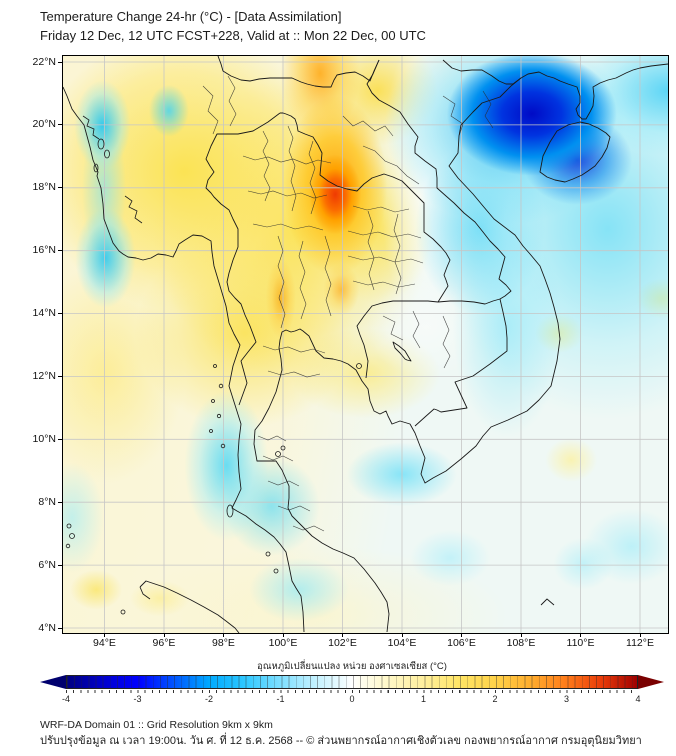  What do you see at coordinates (44, 61) in the screenshot?
I see `lat-tick-label: 22°N` at bounding box center [44, 61].